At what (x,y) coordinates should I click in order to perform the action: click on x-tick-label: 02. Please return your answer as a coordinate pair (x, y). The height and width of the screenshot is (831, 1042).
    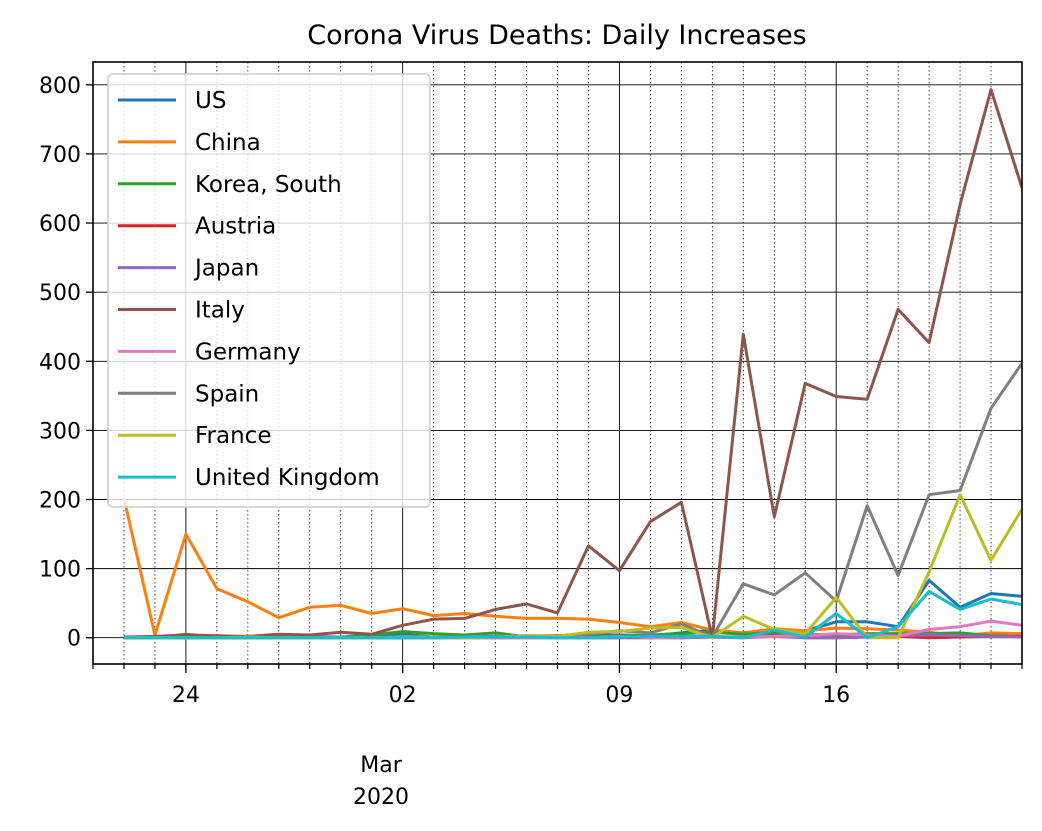
    Looking at the image, I should click on (403, 695).